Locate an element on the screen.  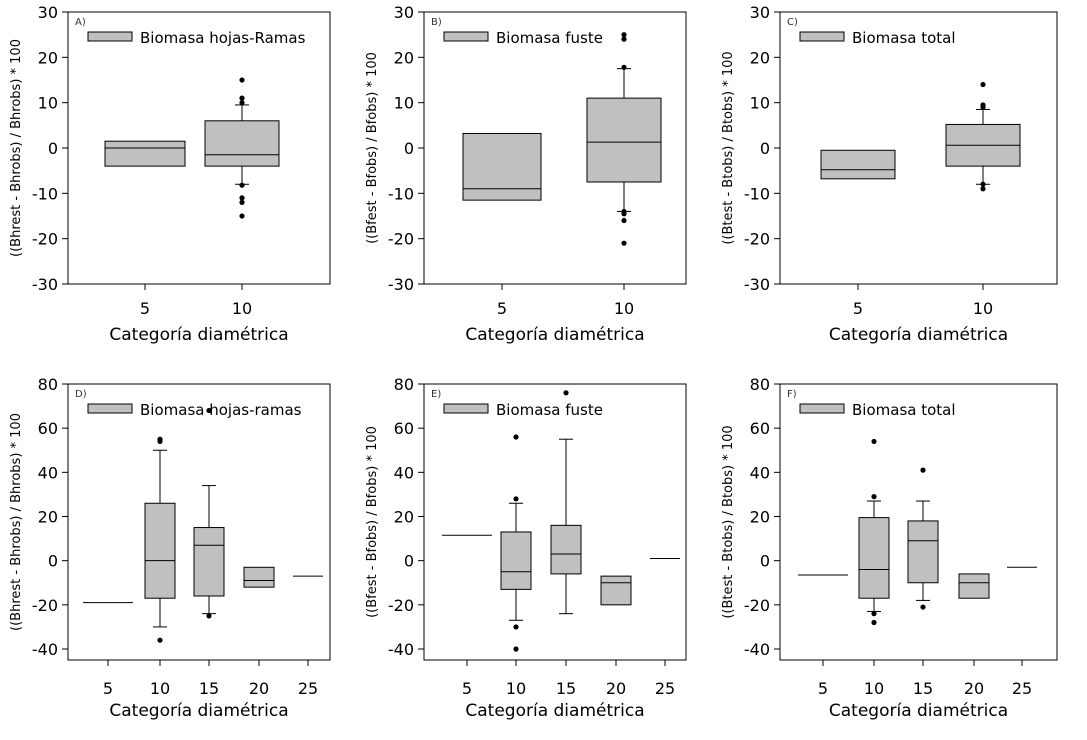
y-tick-label: -30 is located at coordinates (401, 284).